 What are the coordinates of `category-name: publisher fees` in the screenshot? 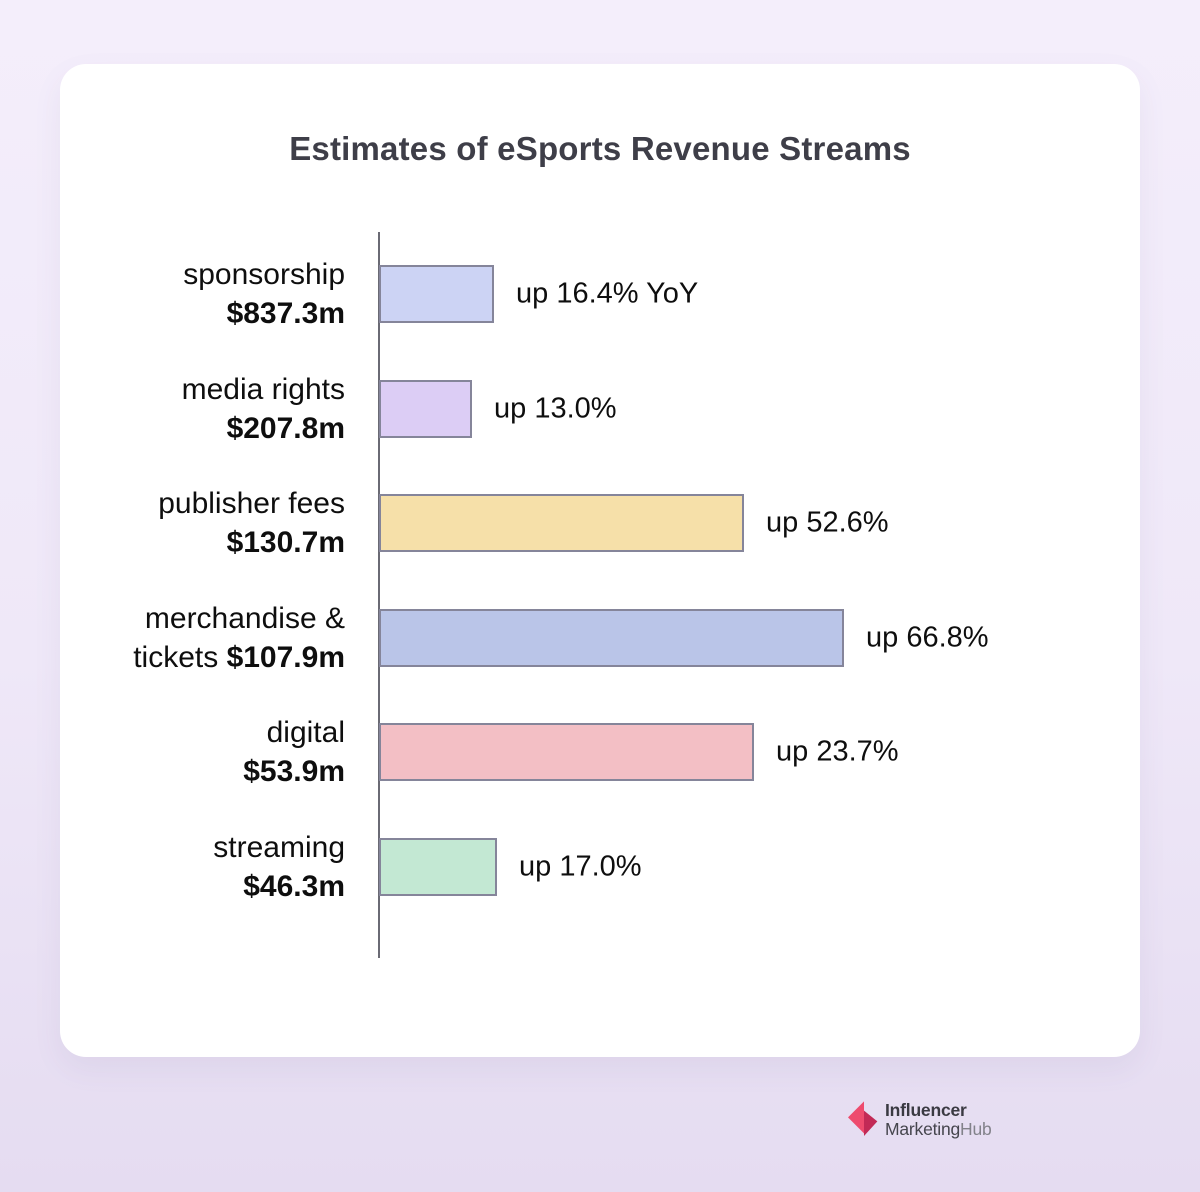 It's located at (251, 503).